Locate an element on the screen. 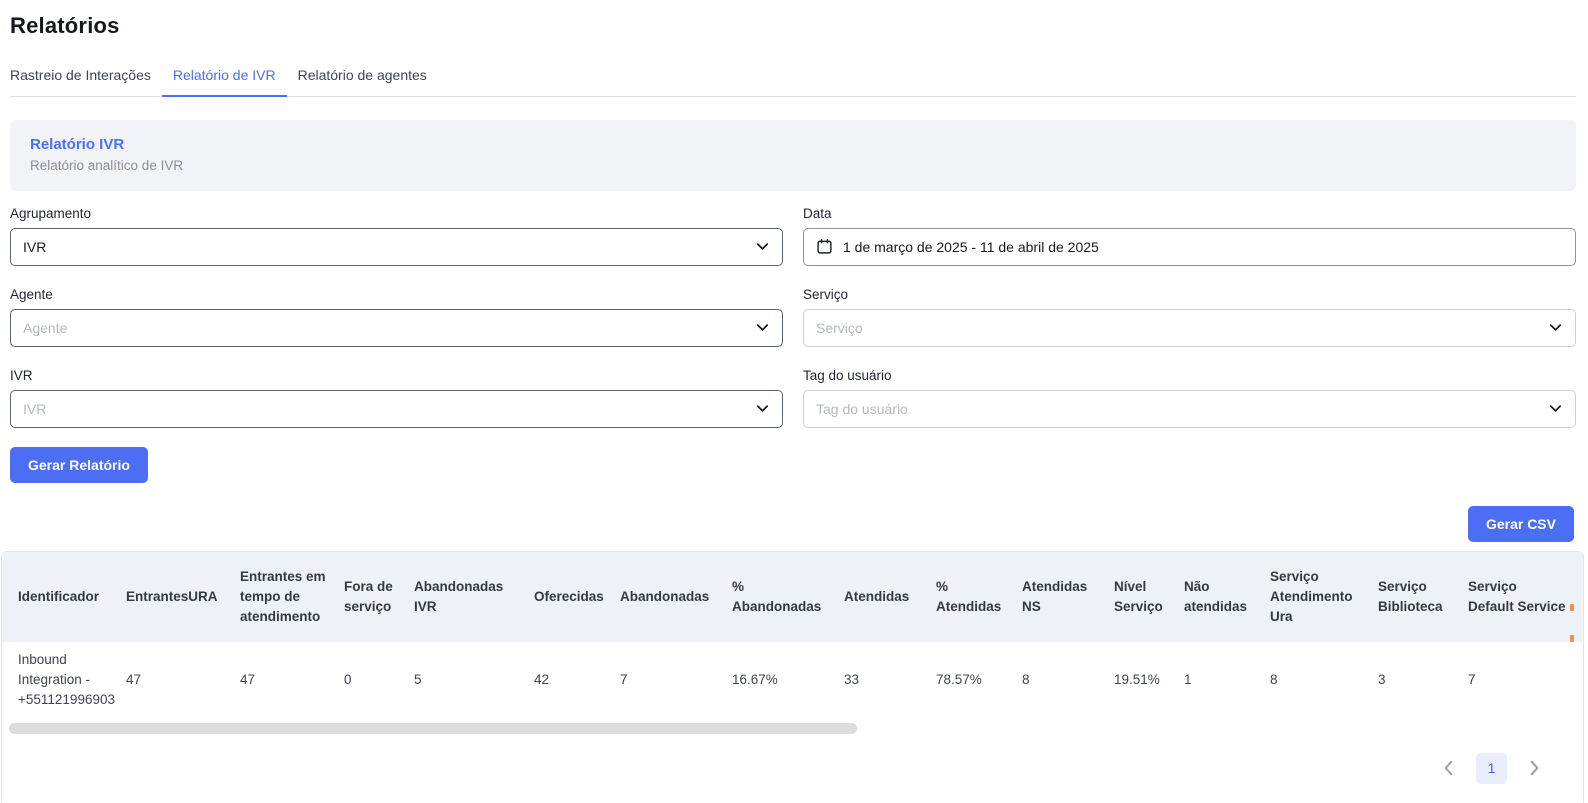  field-tag-do-usuario: Tag do usuário Tag do usuário is located at coordinates (1189, 398).